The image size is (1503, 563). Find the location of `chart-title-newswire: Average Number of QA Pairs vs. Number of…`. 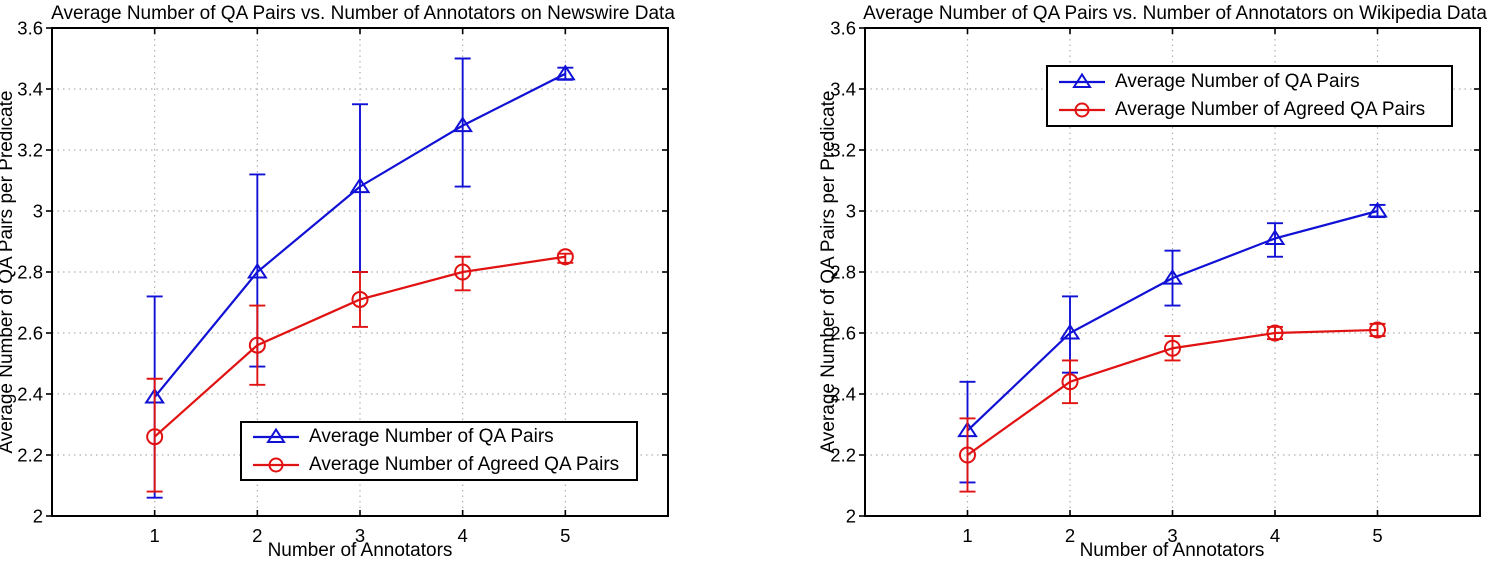

chart-title-newswire: Average Number of QA Pairs vs. Number of… is located at coordinates (363, 13).